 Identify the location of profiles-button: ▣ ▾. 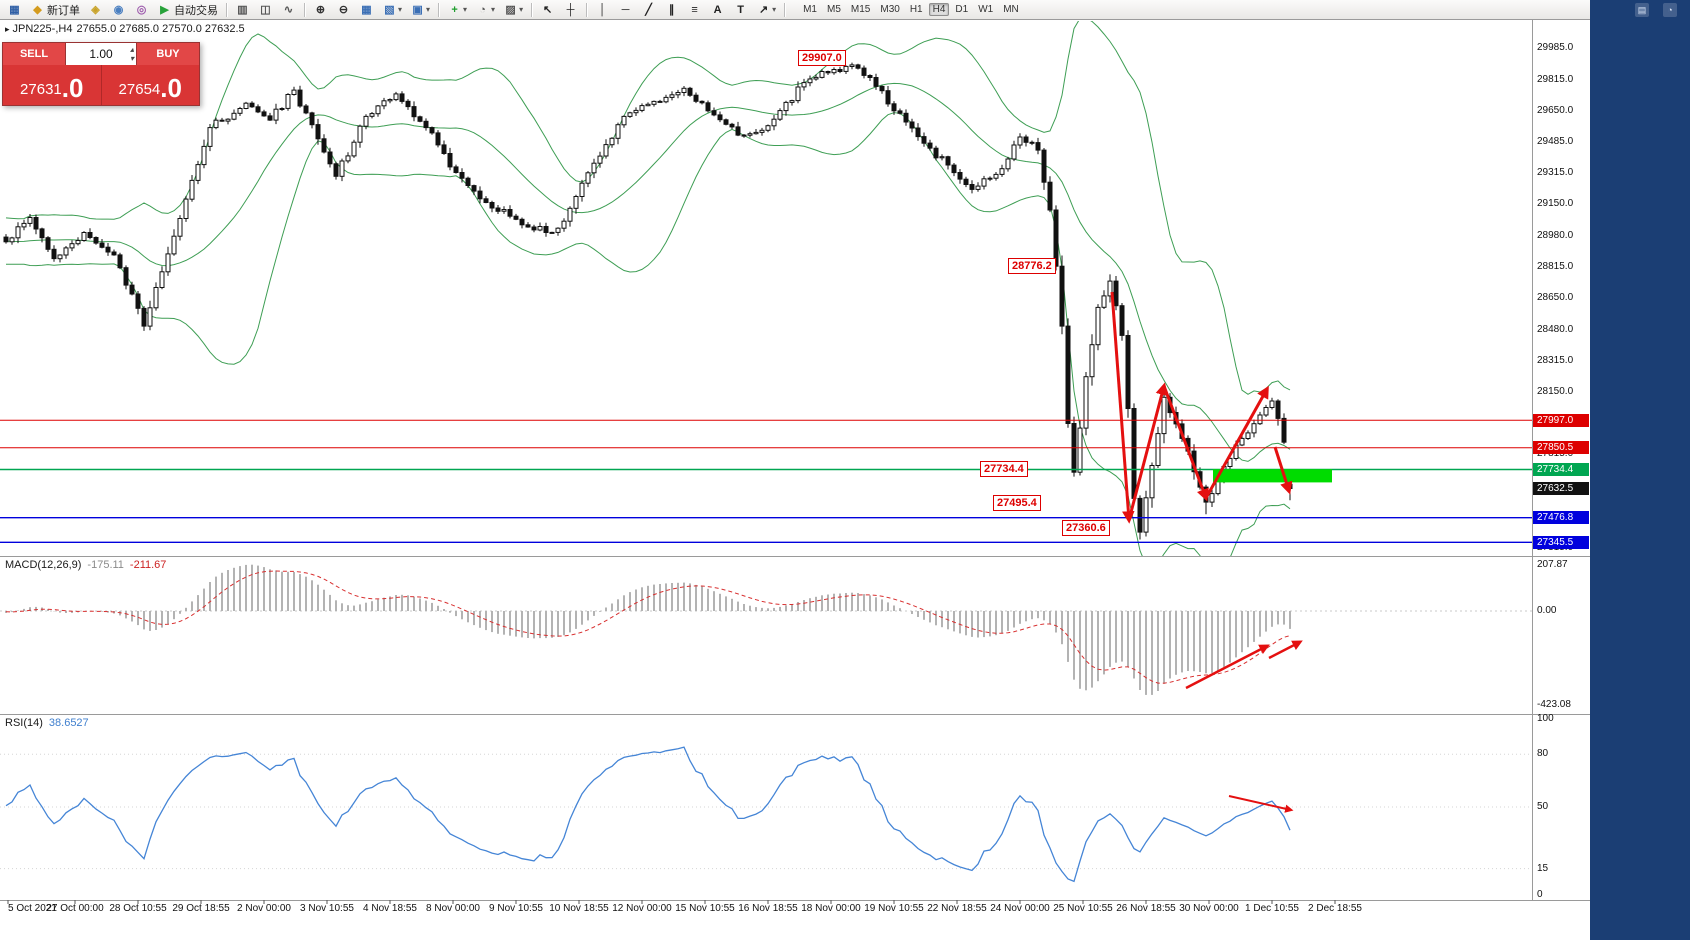
(420, 9).